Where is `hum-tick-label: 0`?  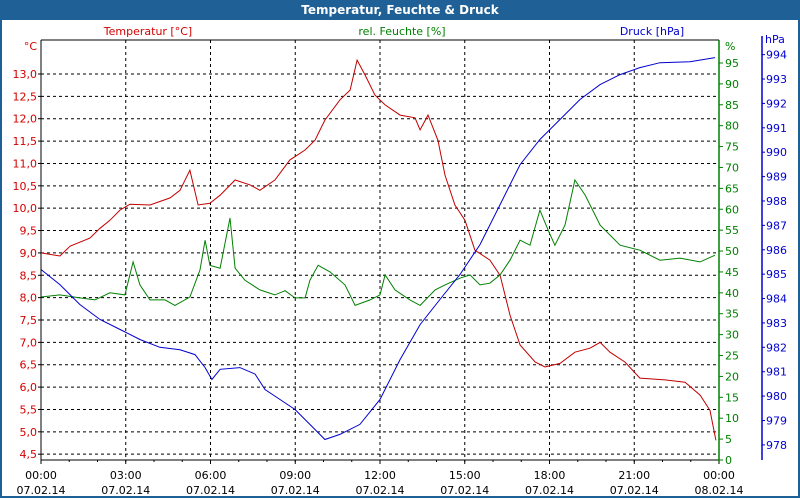 hum-tick-label: 0 is located at coordinates (728, 460).